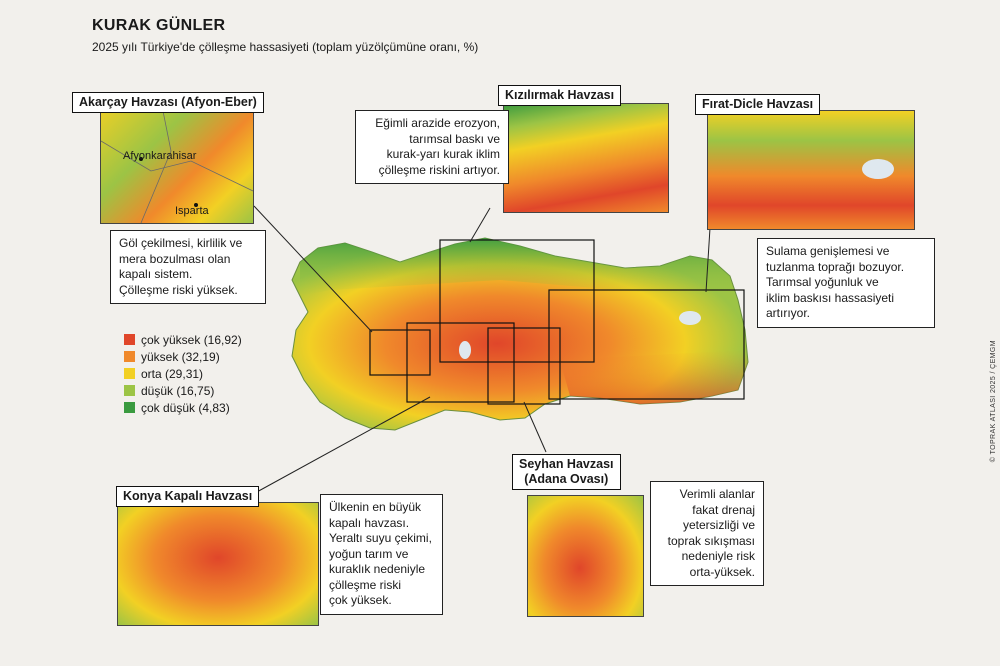 The height and width of the screenshot is (666, 1000). What do you see at coordinates (585, 556) in the screenshot?
I see `seyhan-inset-map` at bounding box center [585, 556].